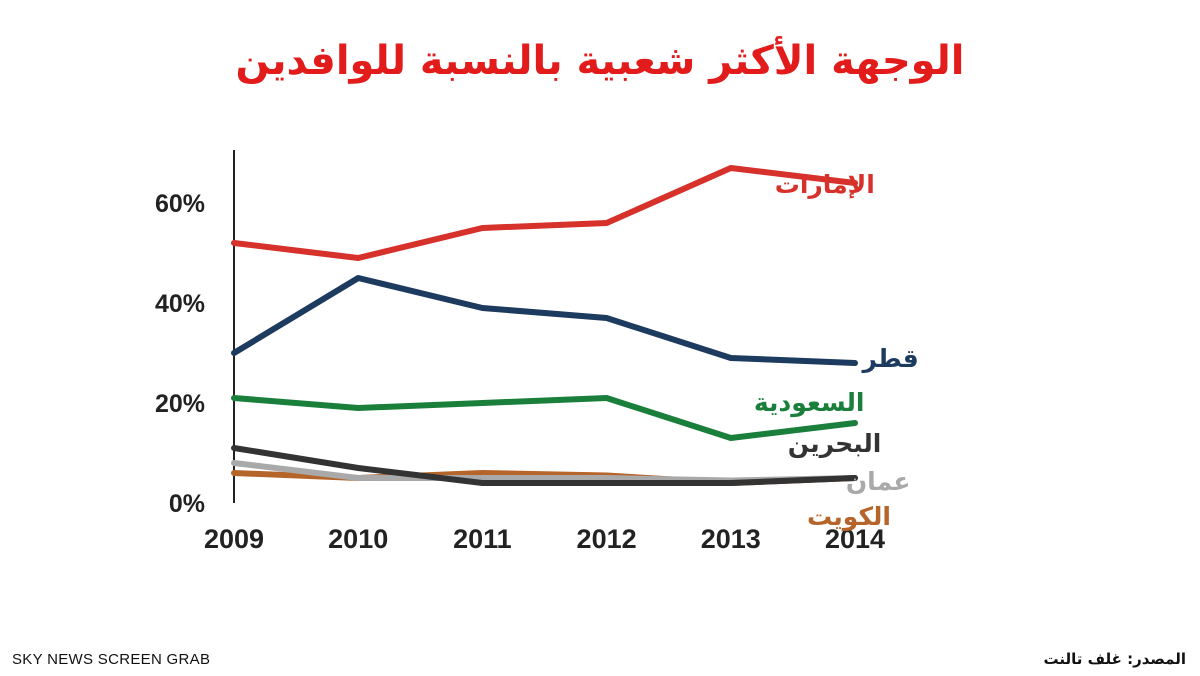 Image resolution: width=1200 pixels, height=676 pixels. Describe the element at coordinates (849, 517) in the screenshot. I see `series-label: الكويت` at that location.